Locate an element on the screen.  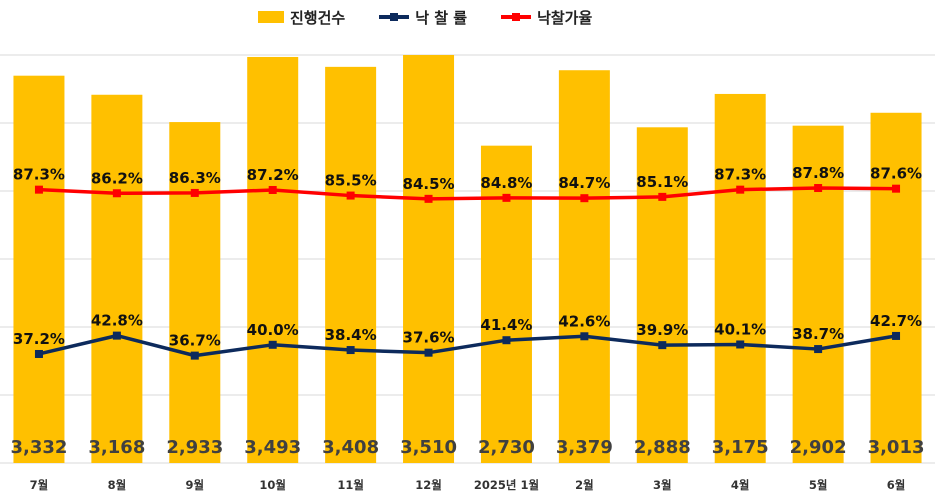
bar-label-7: 3,379 is located at coordinates (584, 447).